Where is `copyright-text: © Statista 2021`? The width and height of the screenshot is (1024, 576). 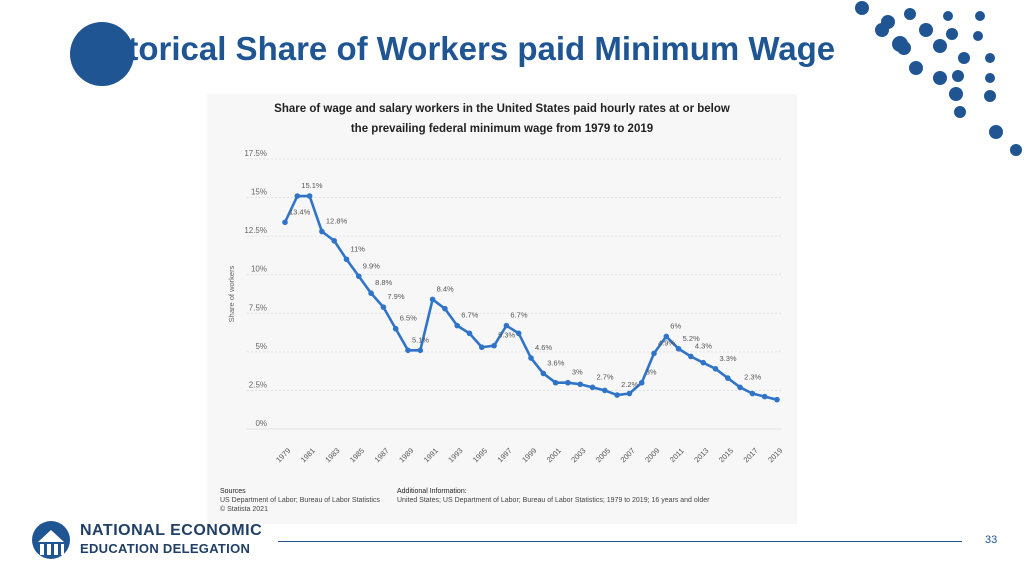 copyright-text: © Statista 2021 is located at coordinates (244, 509).